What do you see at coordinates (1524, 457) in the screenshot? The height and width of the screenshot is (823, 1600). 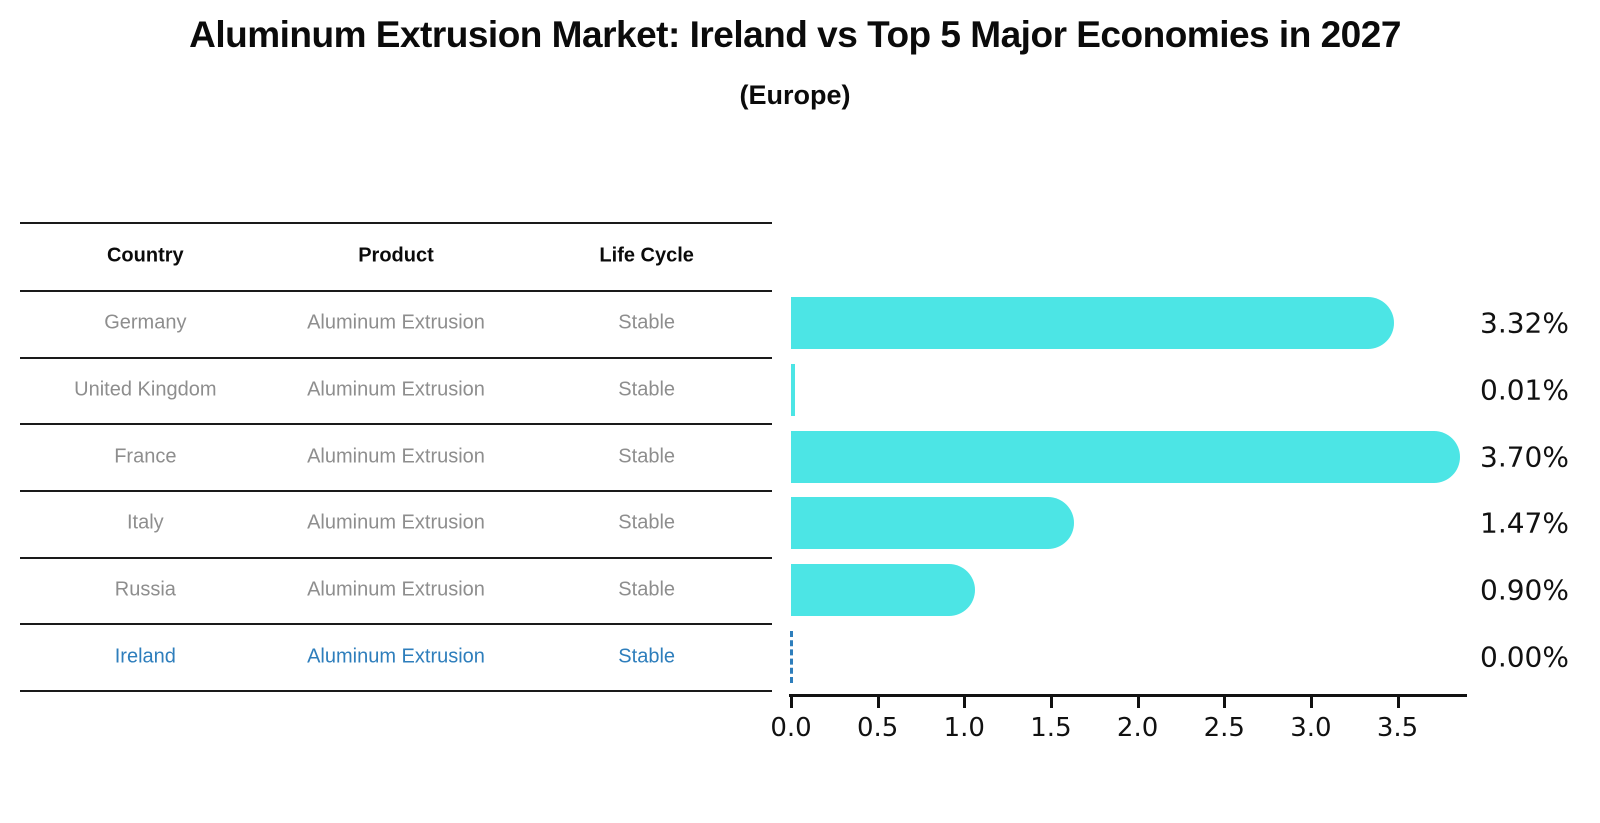 I see `value-label: 3.70%` at bounding box center [1524, 457].